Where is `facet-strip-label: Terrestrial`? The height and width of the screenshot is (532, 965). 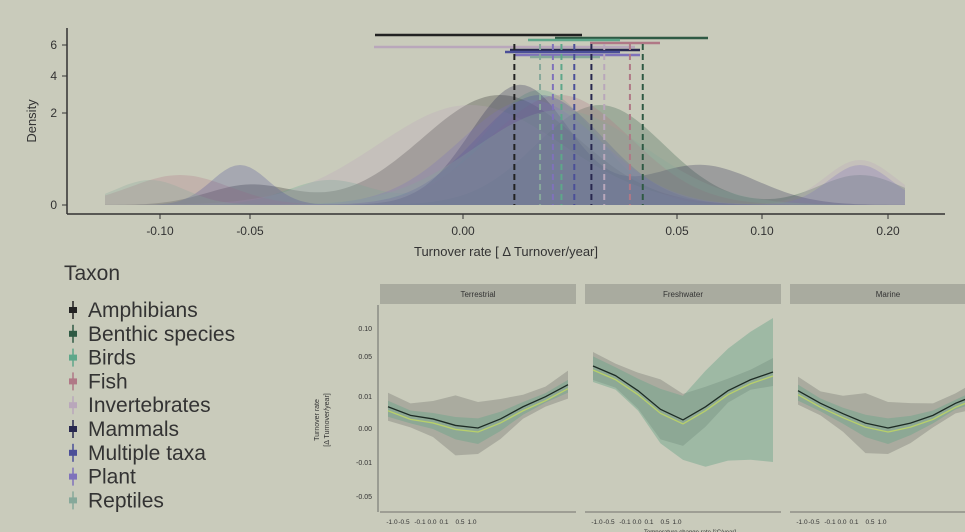
facet-strip-label: Terrestrial is located at coordinates (477, 294).